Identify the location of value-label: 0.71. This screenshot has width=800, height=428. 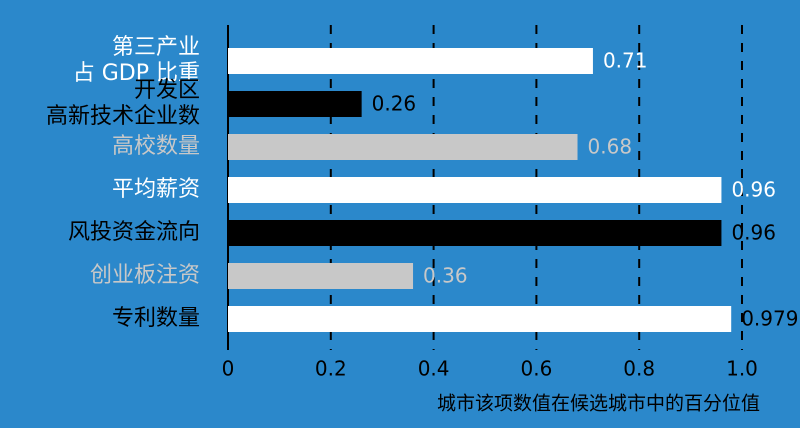
(625, 61).